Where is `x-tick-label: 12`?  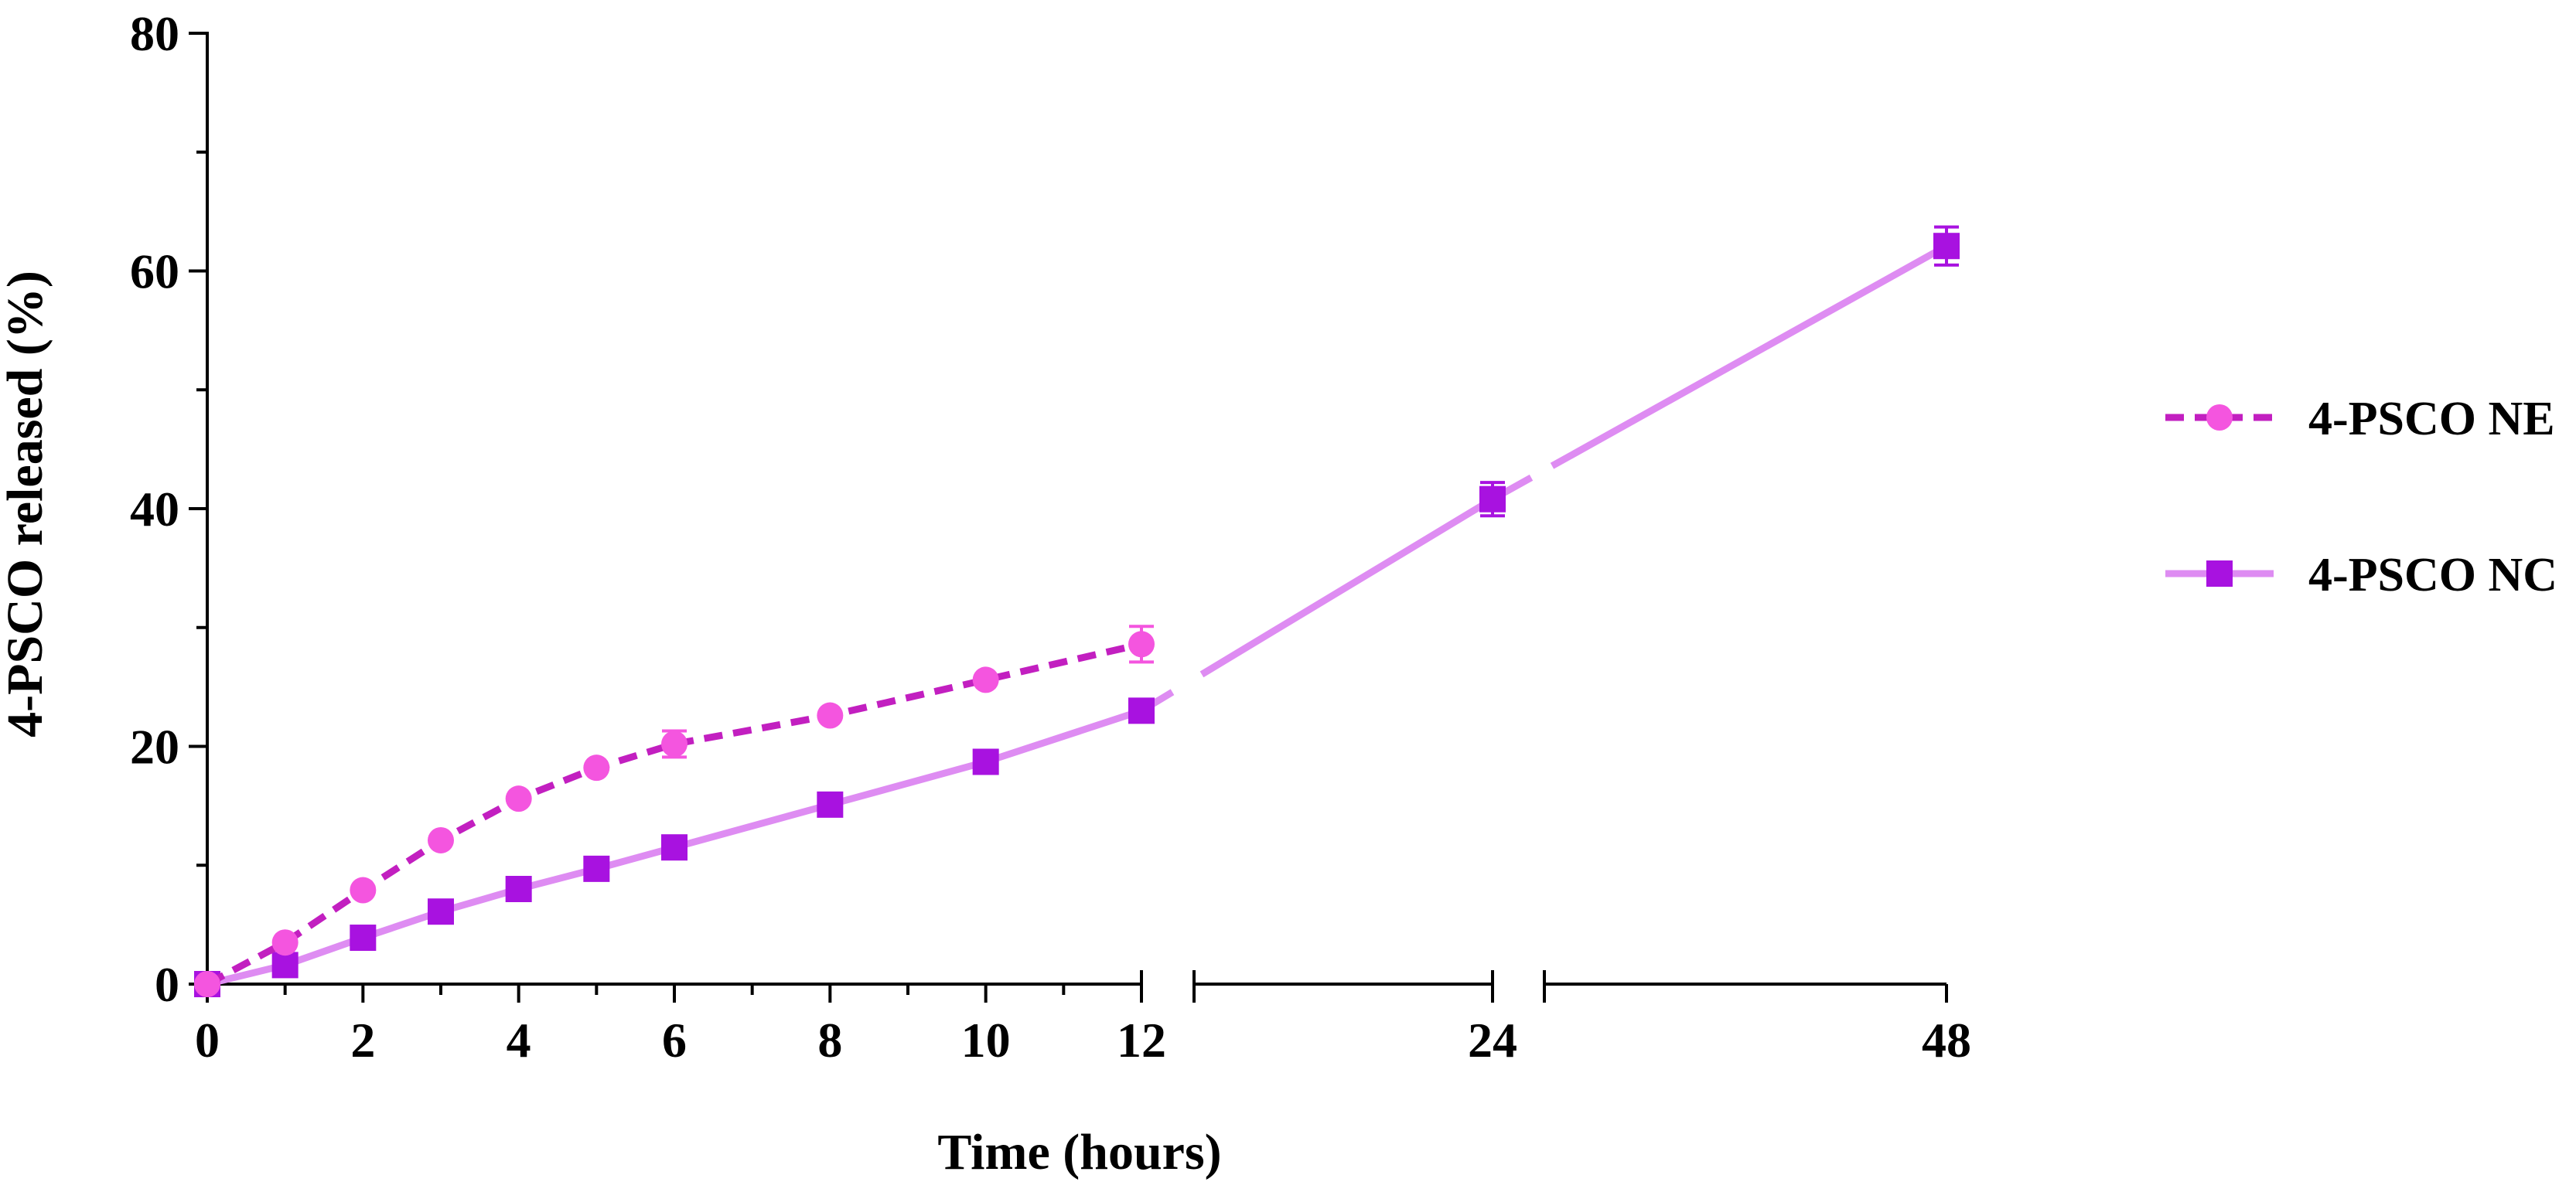
x-tick-label: 12 is located at coordinates (1141, 1040).